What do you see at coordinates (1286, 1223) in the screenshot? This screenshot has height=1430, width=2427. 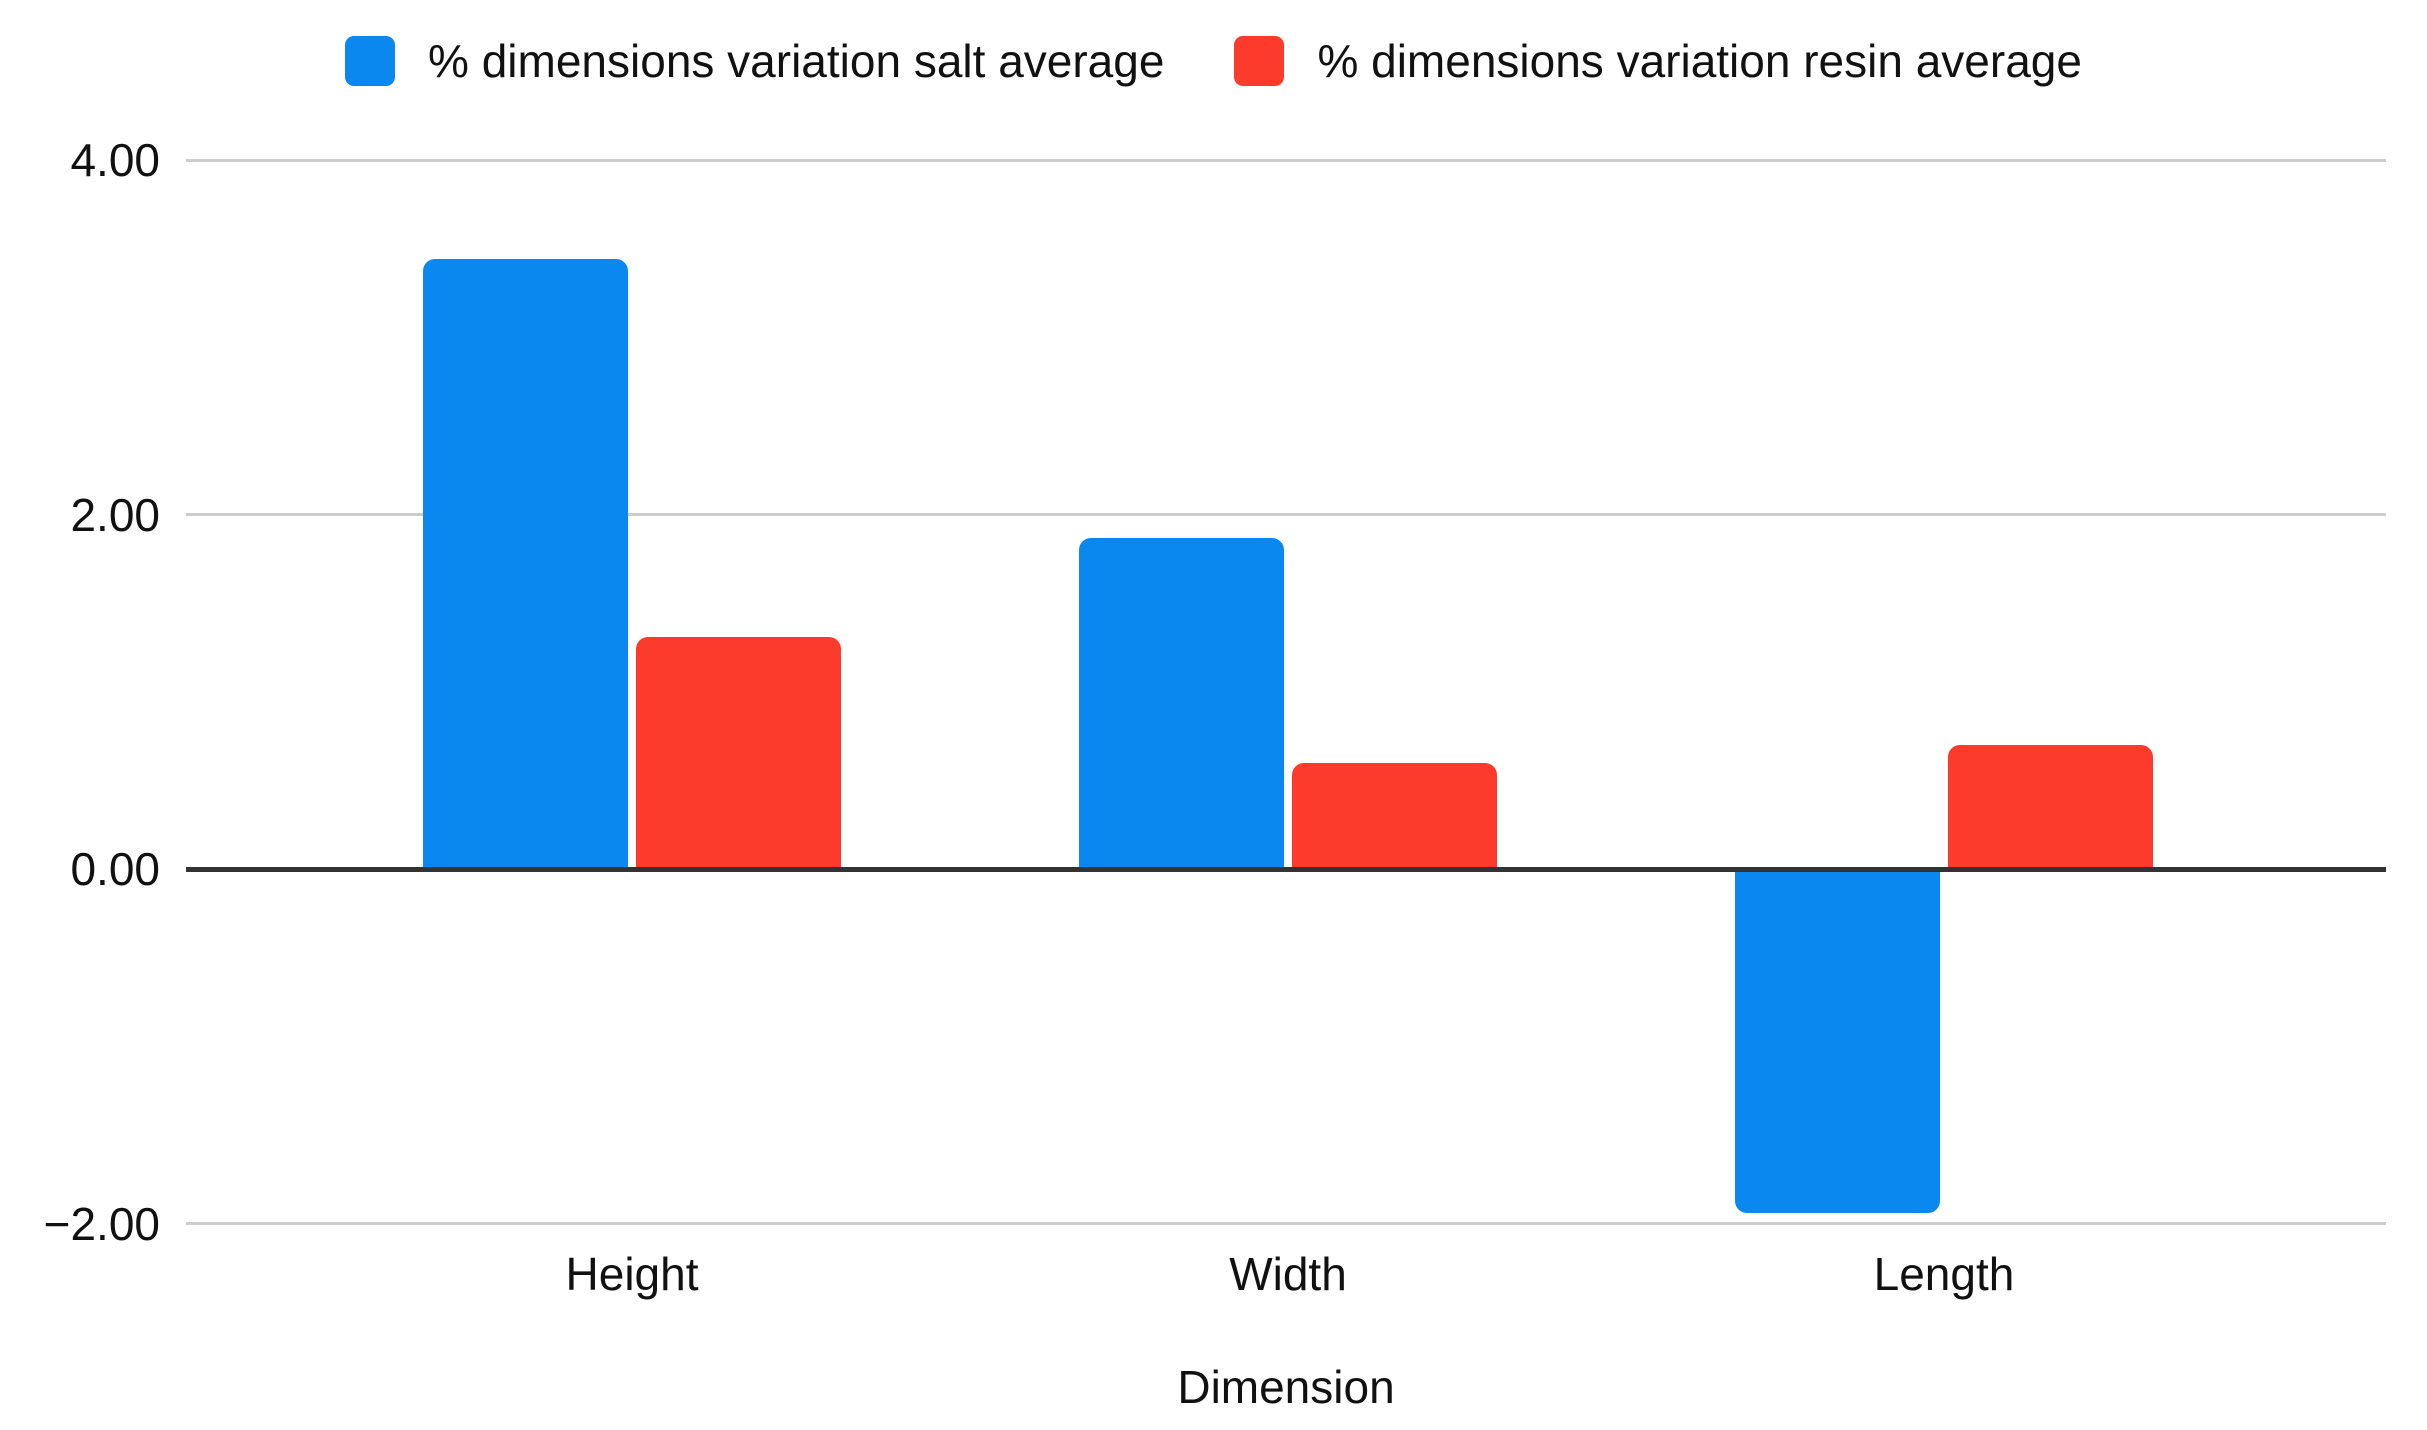 I see `gridline-−2.00` at bounding box center [1286, 1223].